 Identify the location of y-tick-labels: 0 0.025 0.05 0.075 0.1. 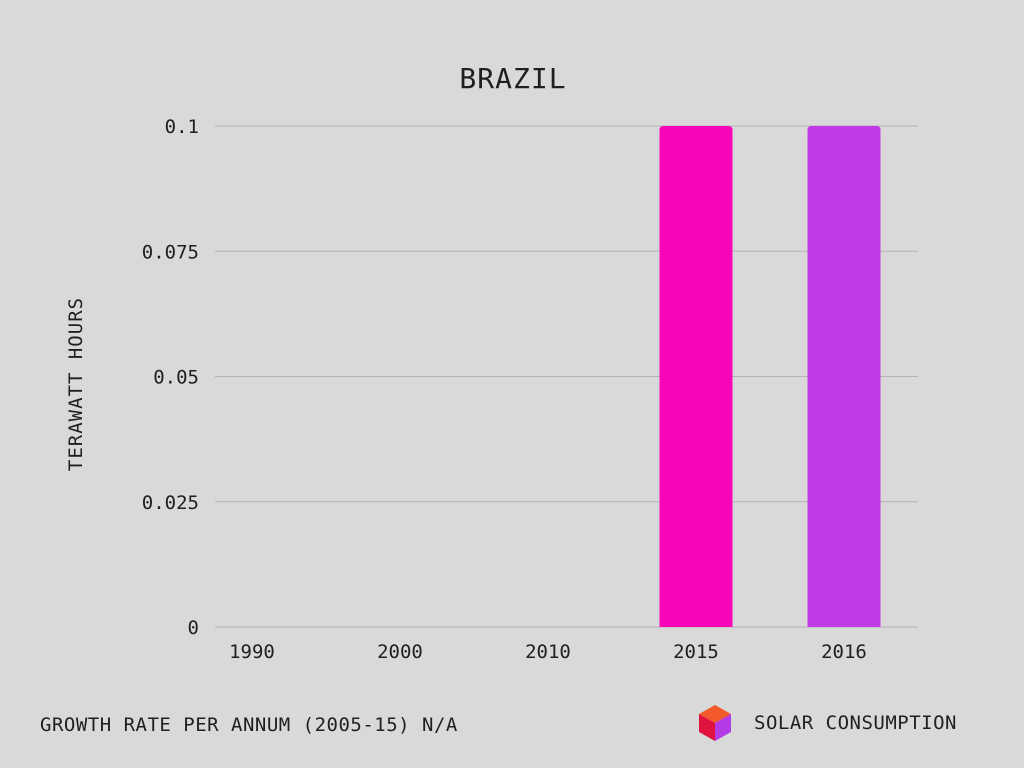
(170, 377).